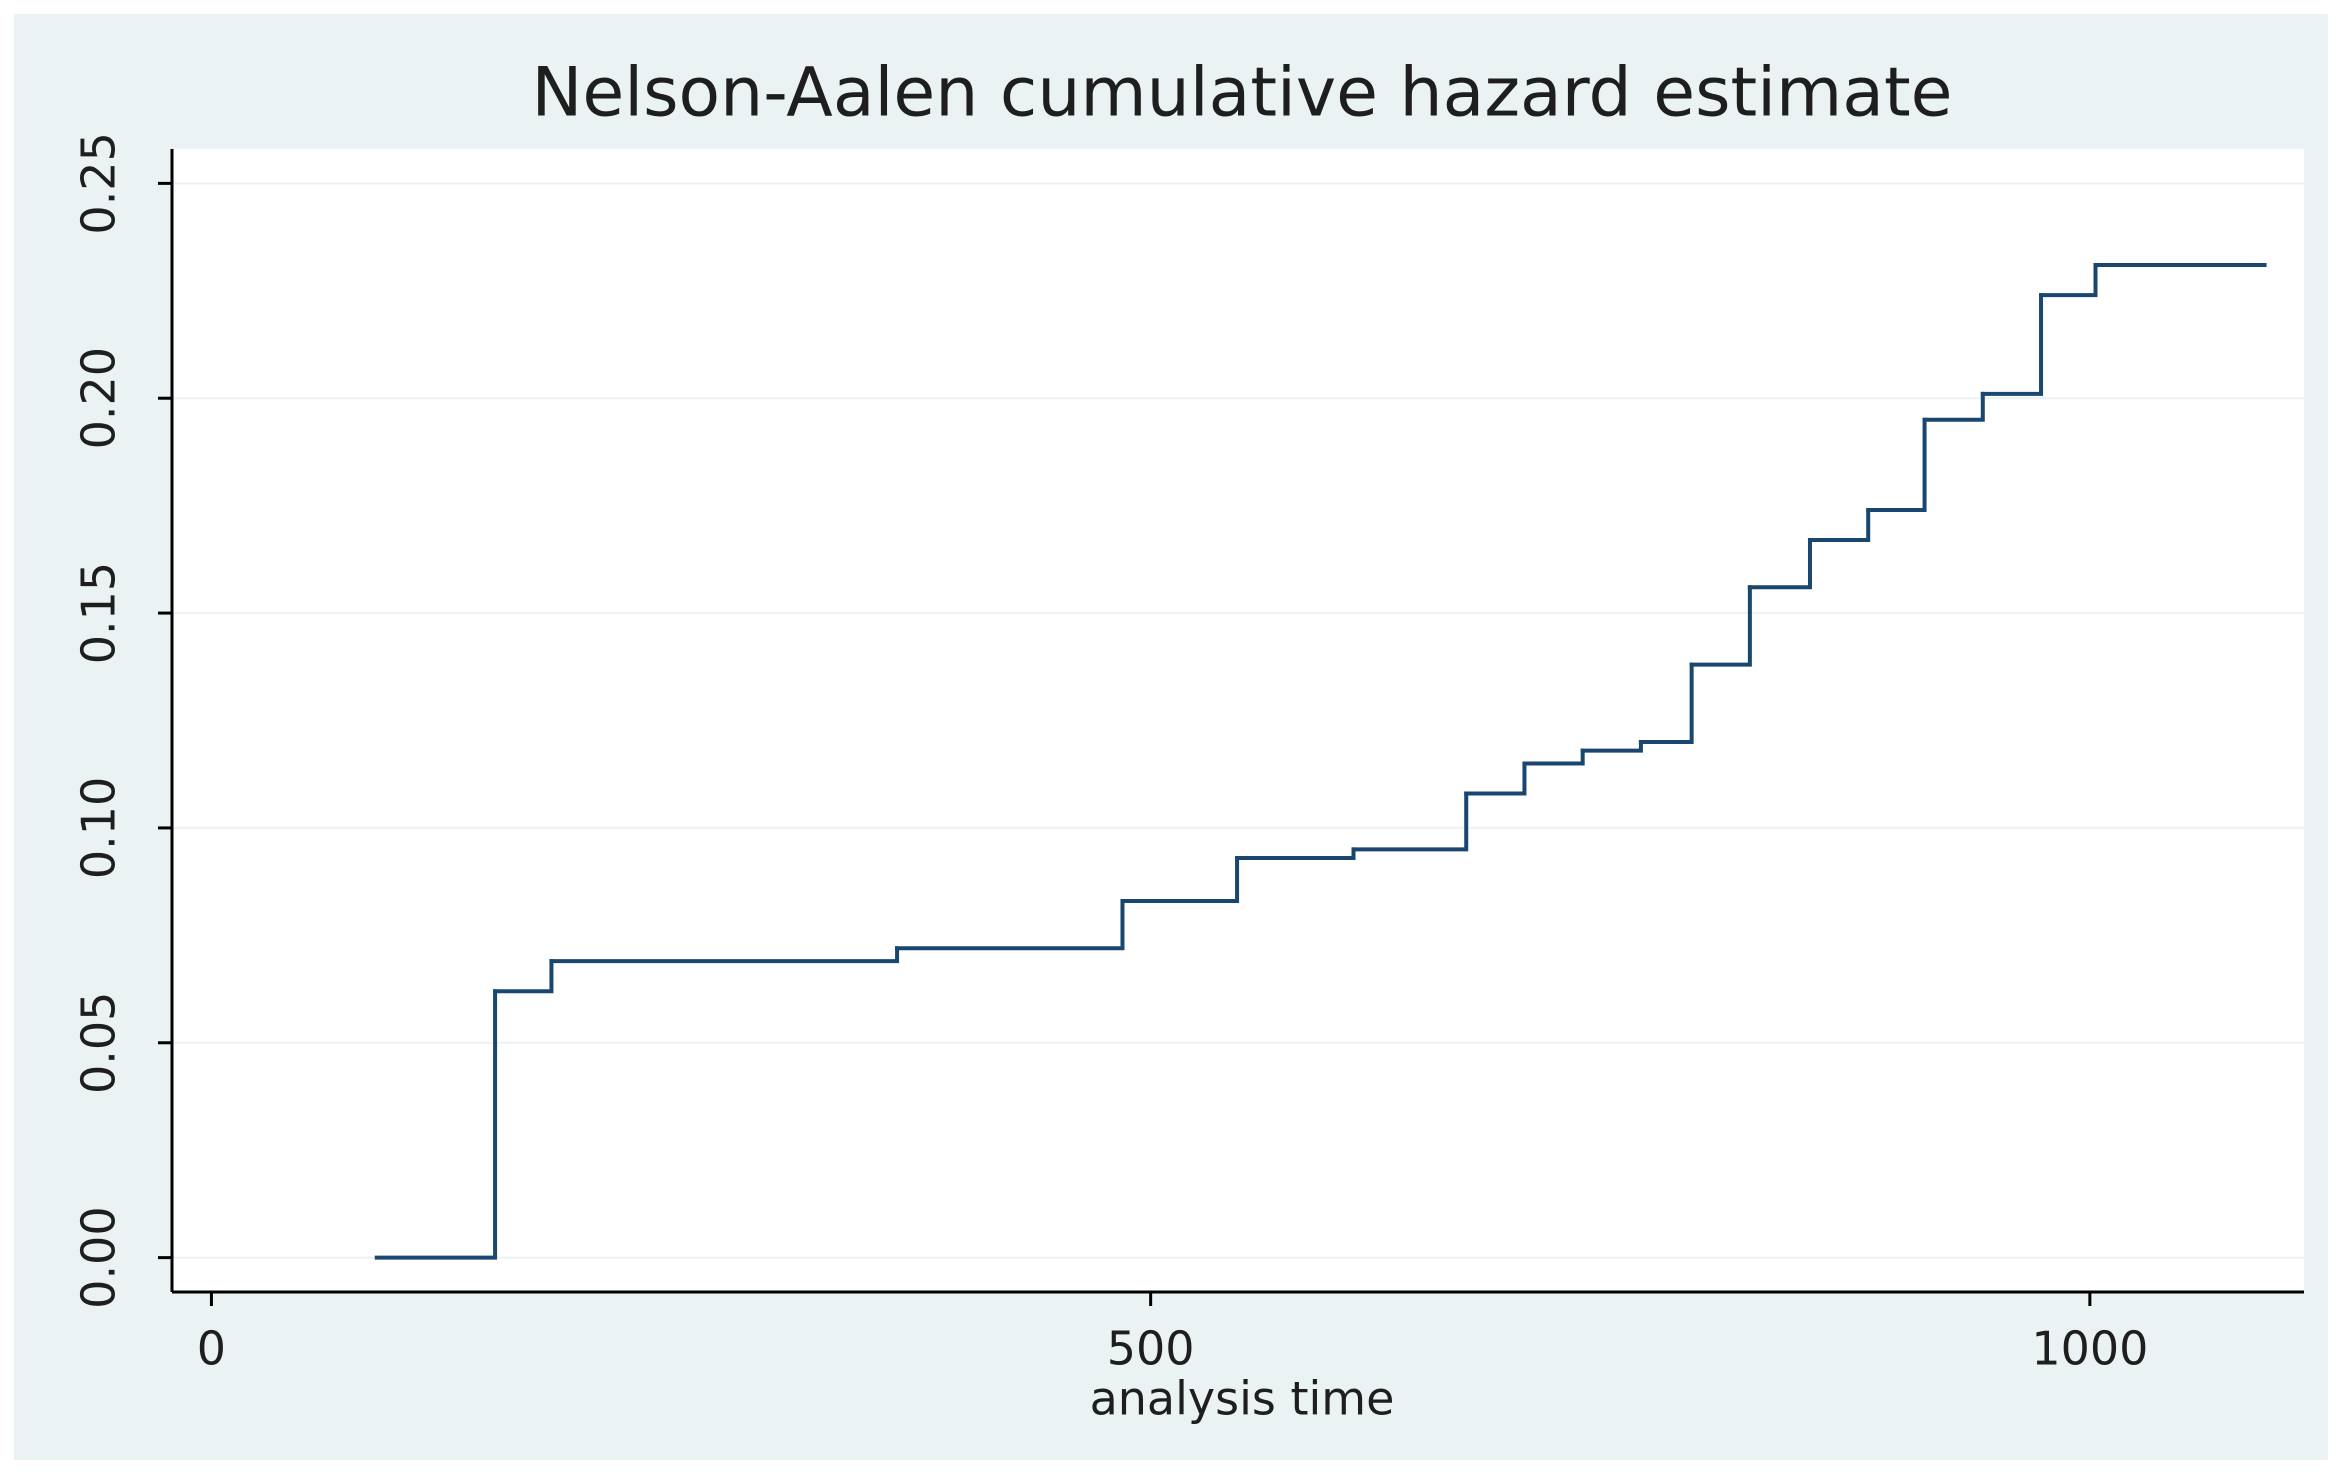 This screenshot has width=2342, height=1479. What do you see at coordinates (99, 183) in the screenshot?
I see `y-tick-label: 0.25` at bounding box center [99, 183].